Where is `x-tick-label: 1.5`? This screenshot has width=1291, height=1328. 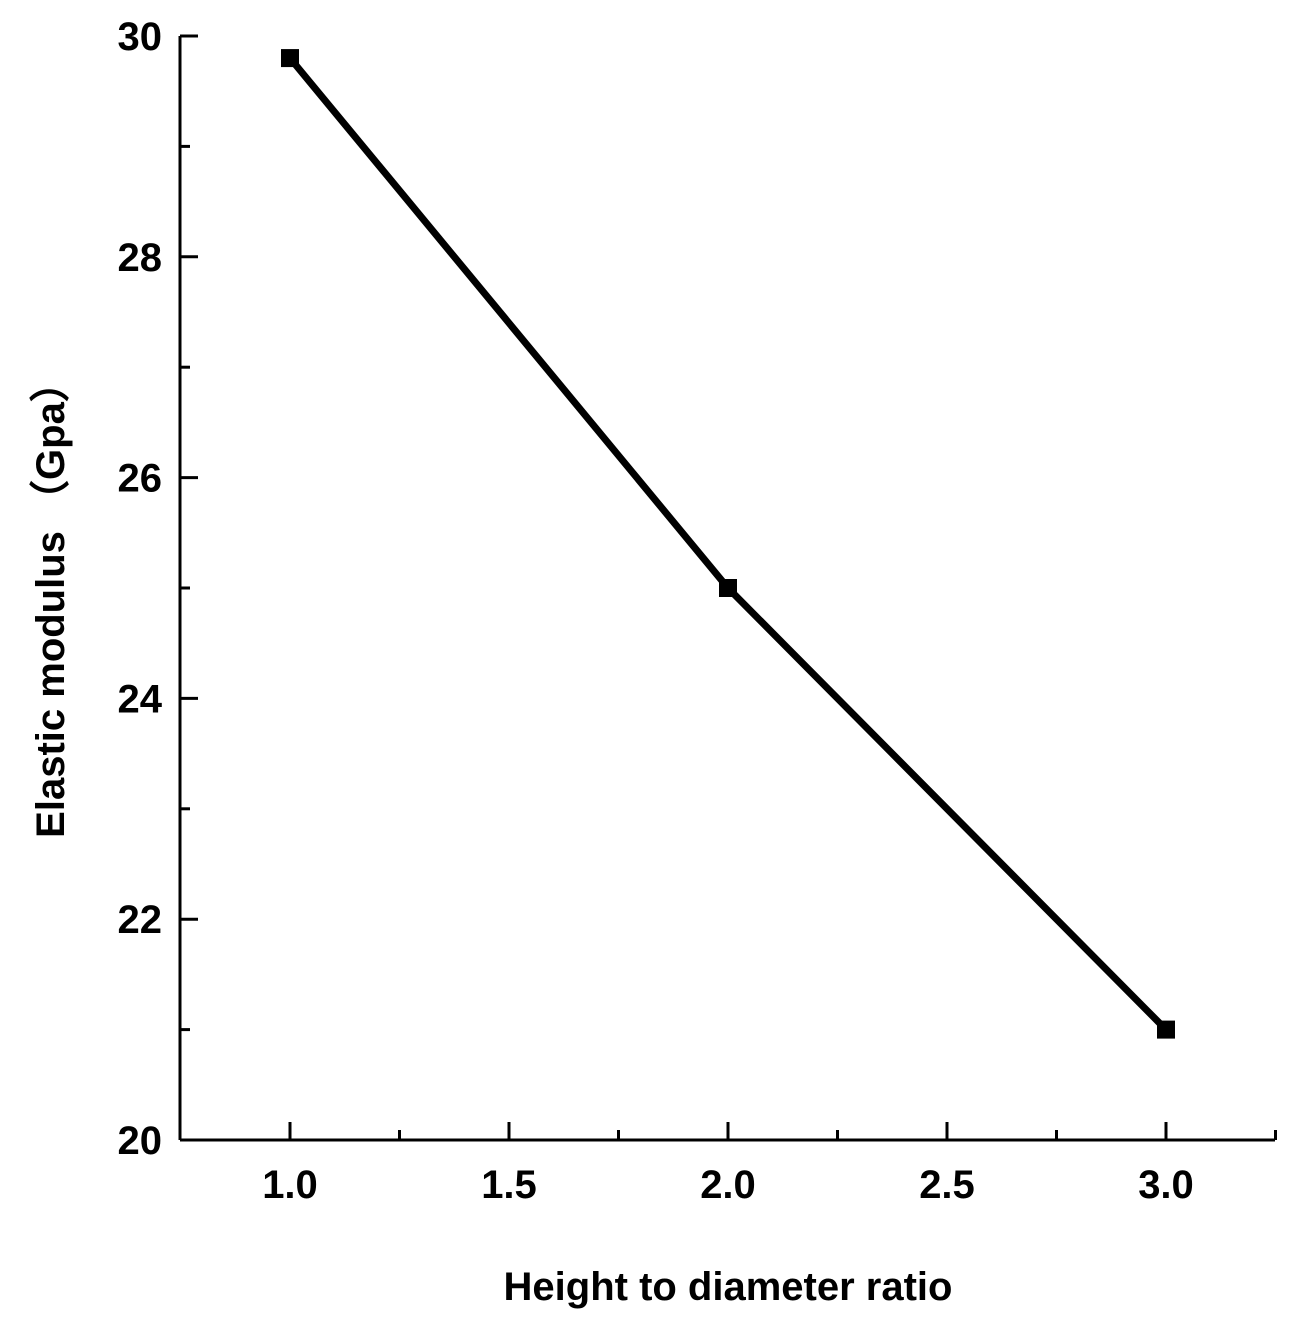 x-tick-label: 1.5 is located at coordinates (509, 1185).